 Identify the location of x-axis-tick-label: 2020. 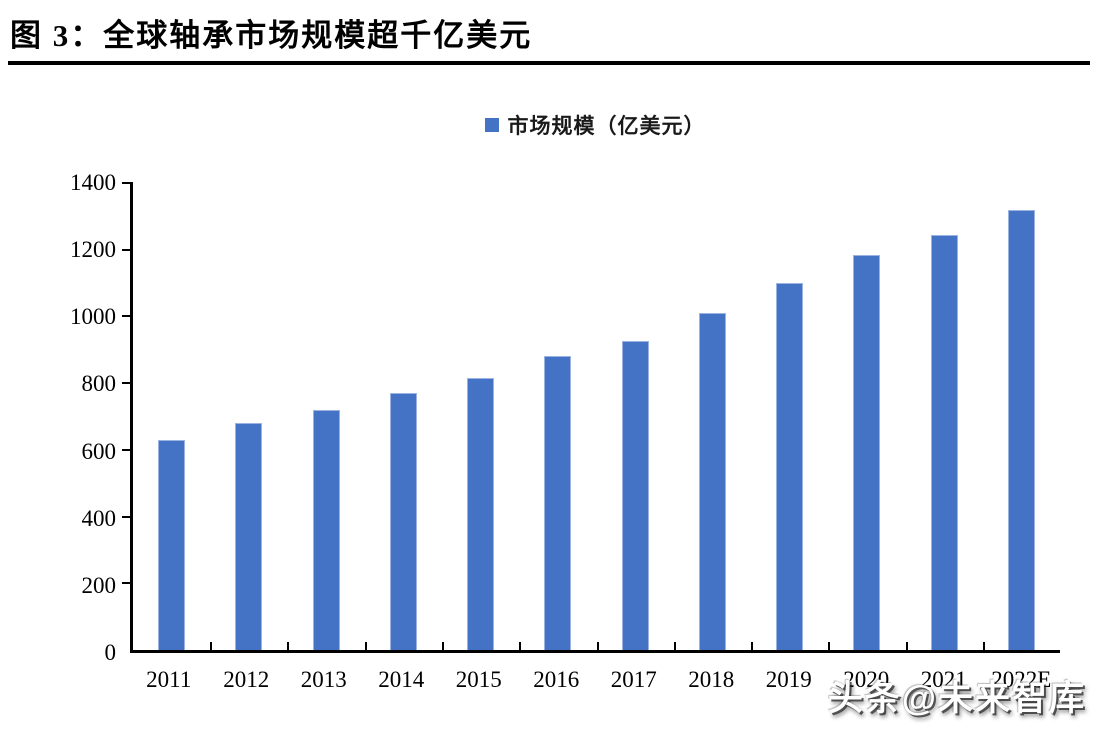
(866, 679).